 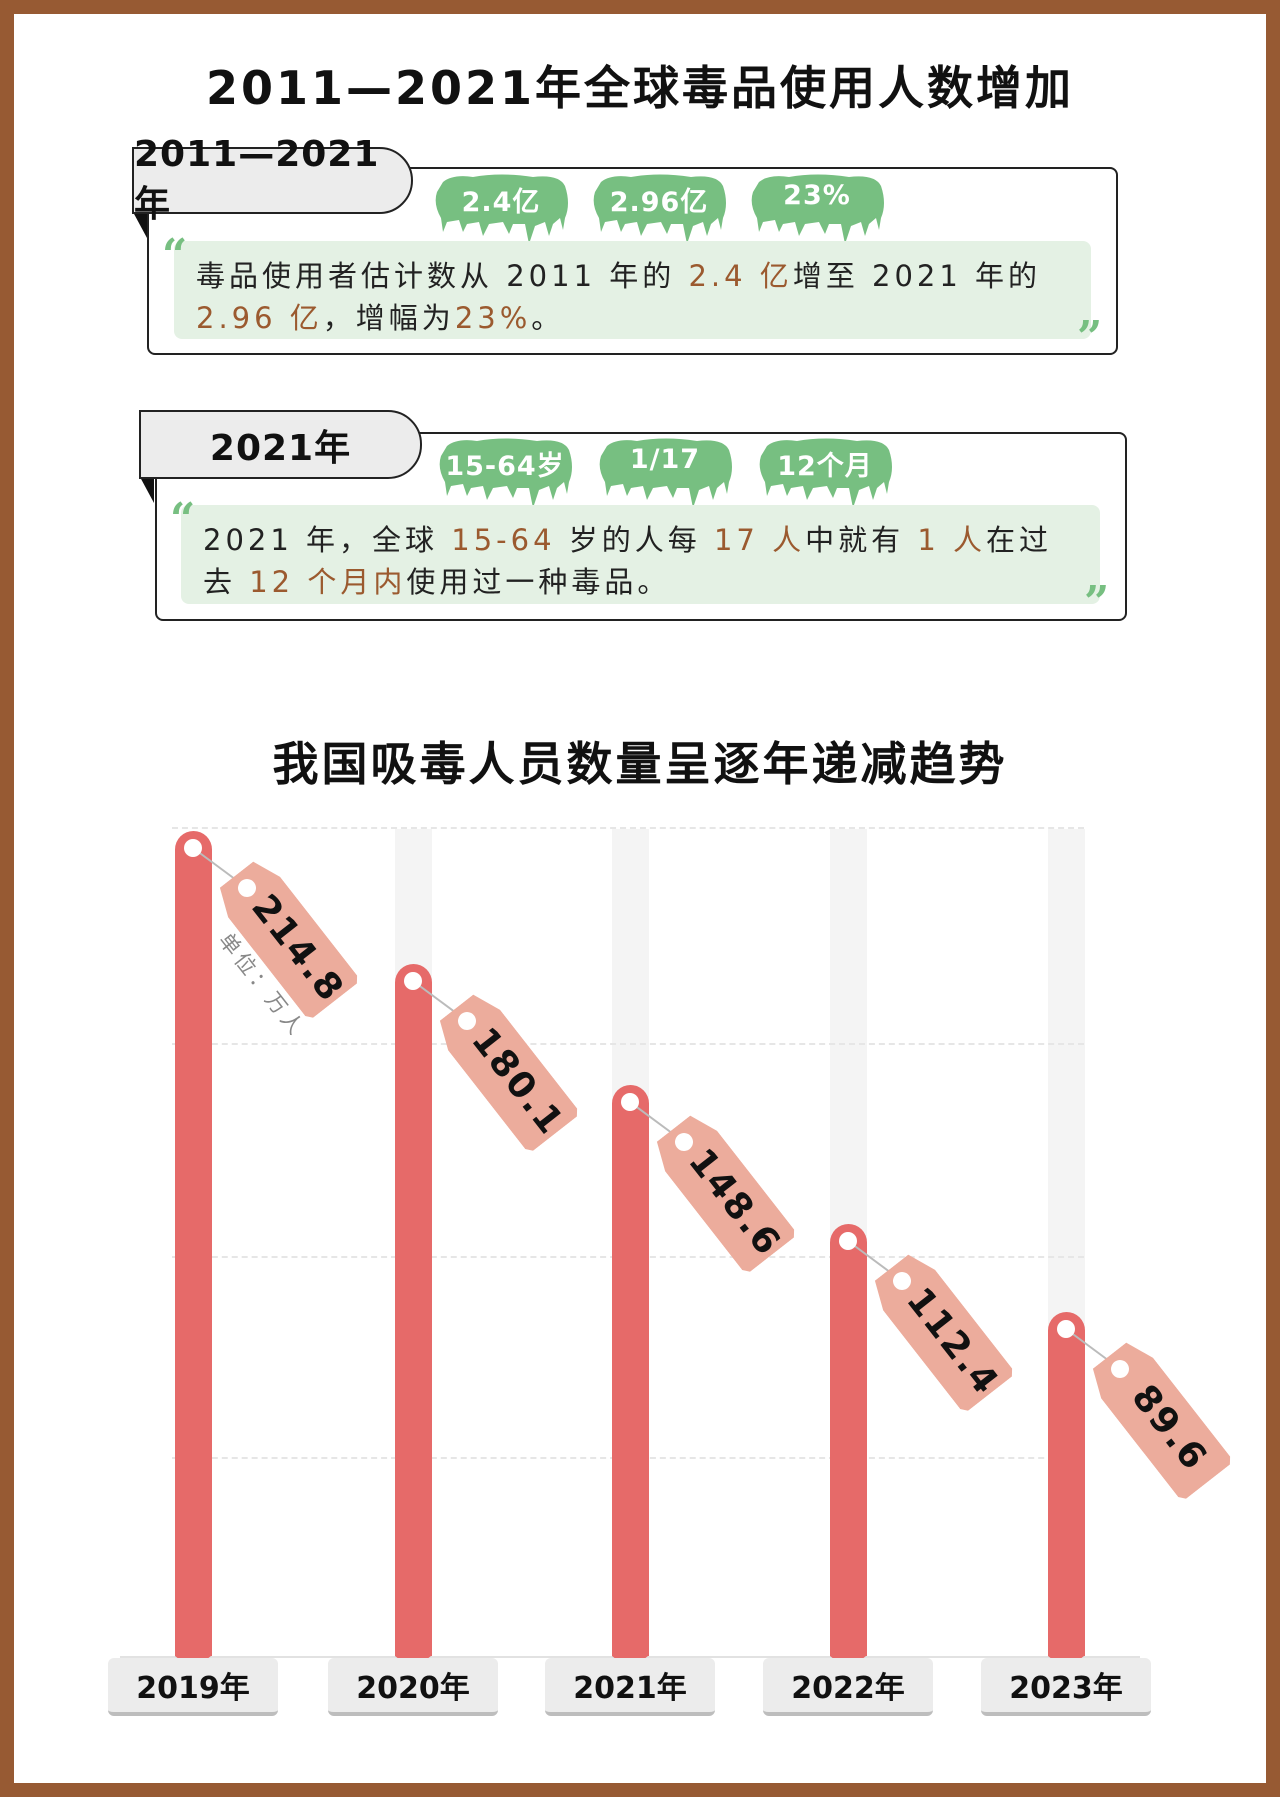 I want to click on highlight-text: 15-64, so click(x=503, y=540).